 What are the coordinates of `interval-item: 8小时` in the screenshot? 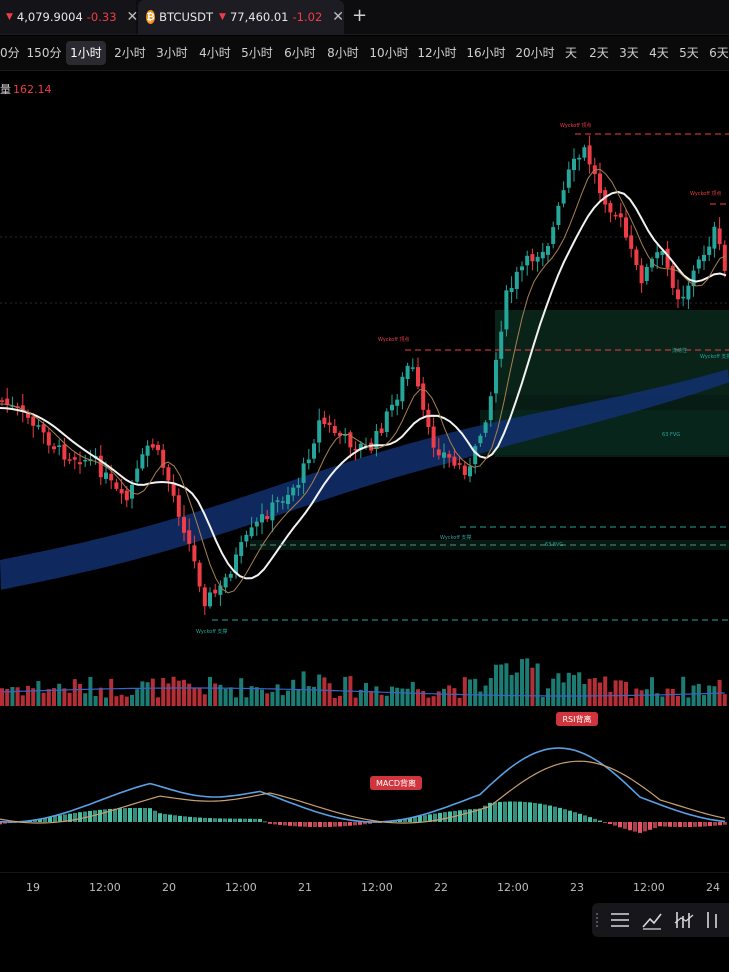 It's located at (343, 53).